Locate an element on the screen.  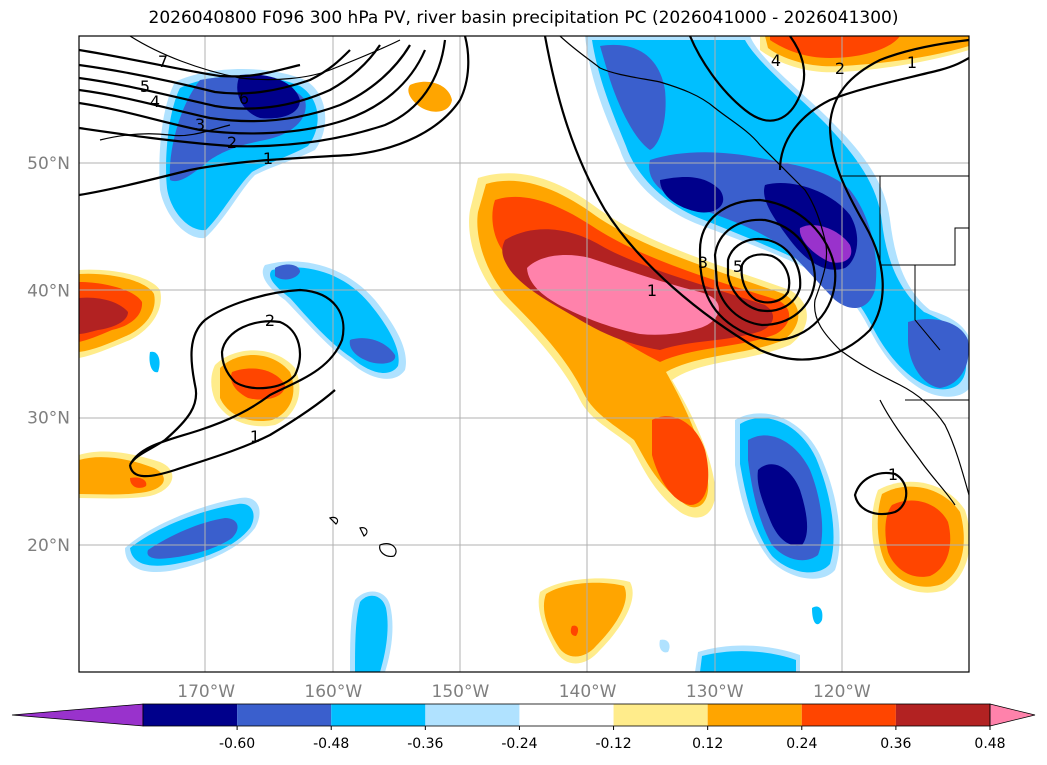
lon-tick-label: 120°W is located at coordinates (842, 692).